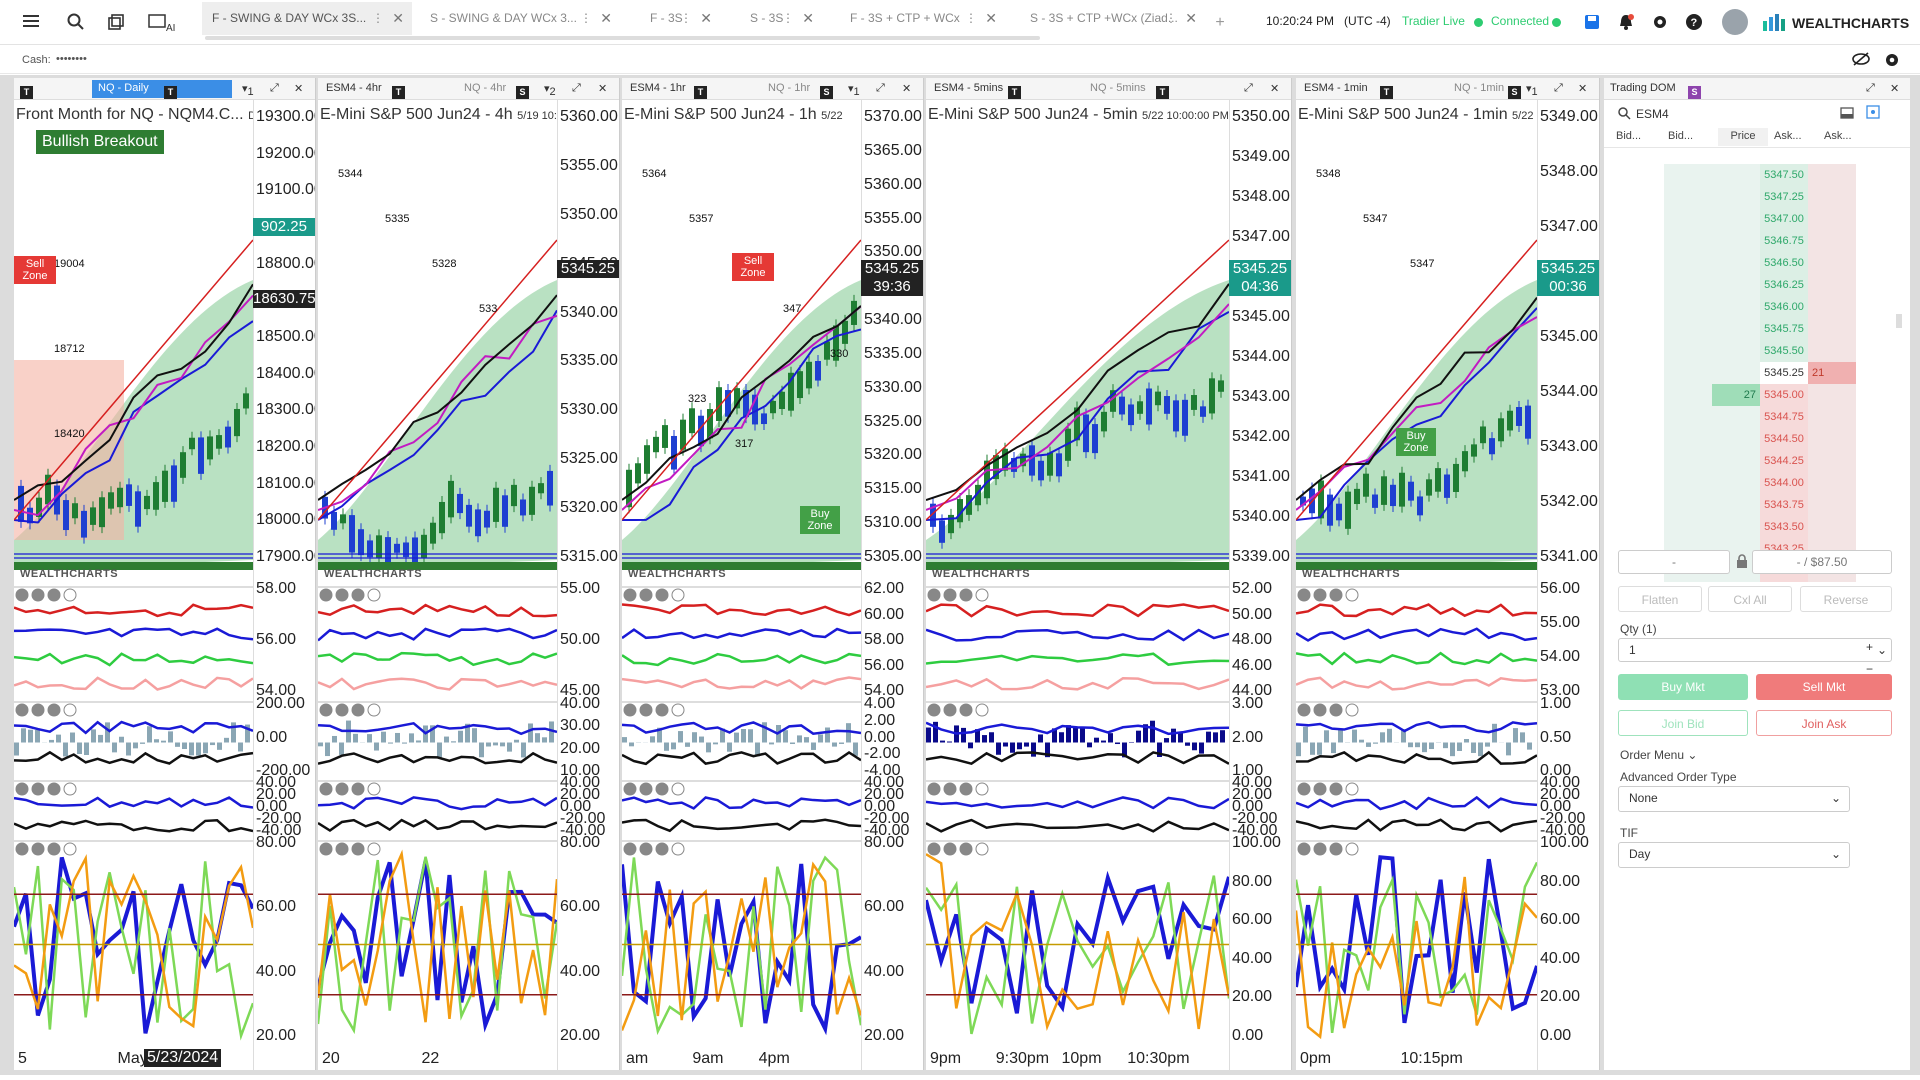  I want to click on dom-scrollbar, so click(1899, 321).